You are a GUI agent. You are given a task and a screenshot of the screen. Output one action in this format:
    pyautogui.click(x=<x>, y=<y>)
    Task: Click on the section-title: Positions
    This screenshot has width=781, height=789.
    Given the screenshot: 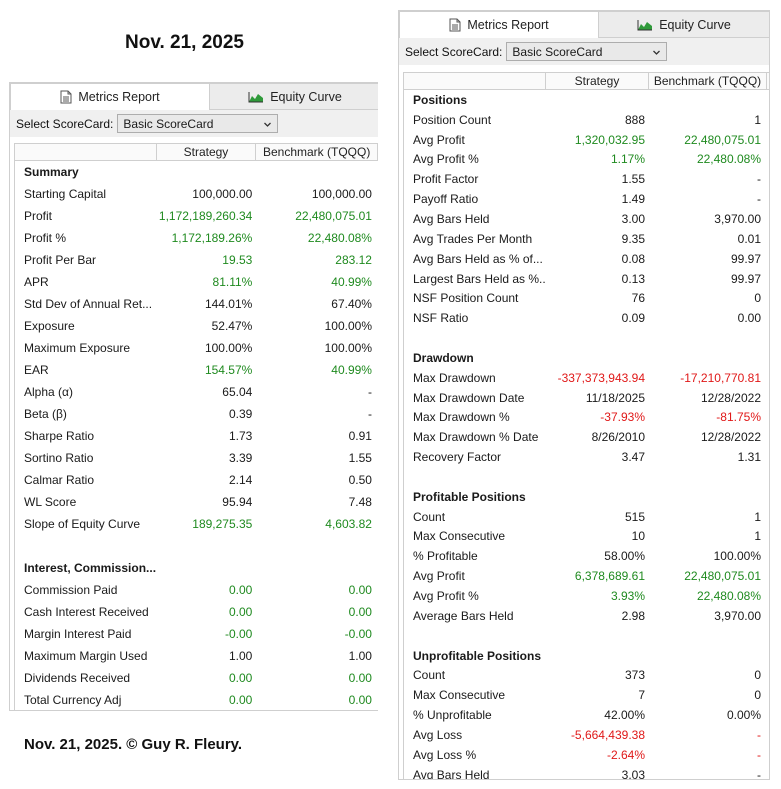 What is the action you would take?
    pyautogui.click(x=440, y=99)
    